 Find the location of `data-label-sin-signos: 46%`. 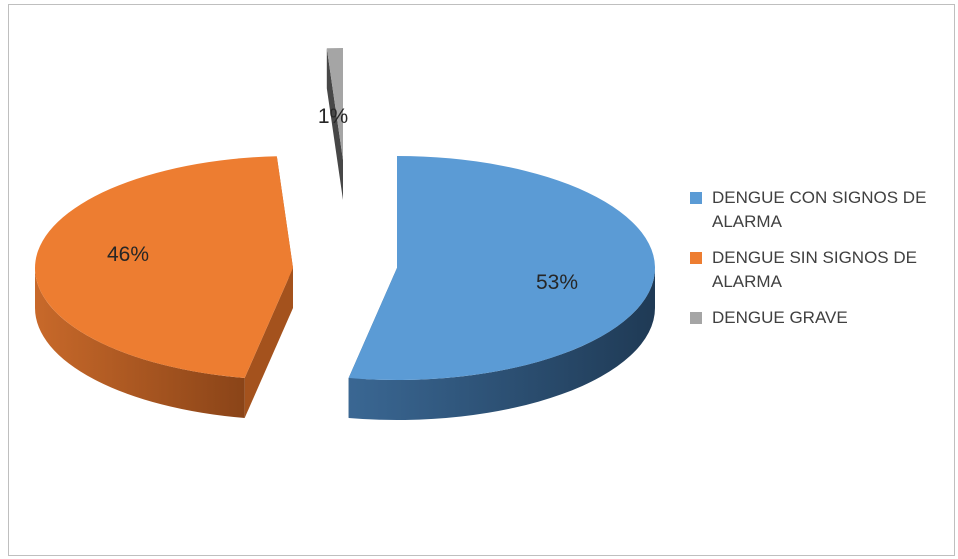

data-label-sin-signos: 46% is located at coordinates (128, 254).